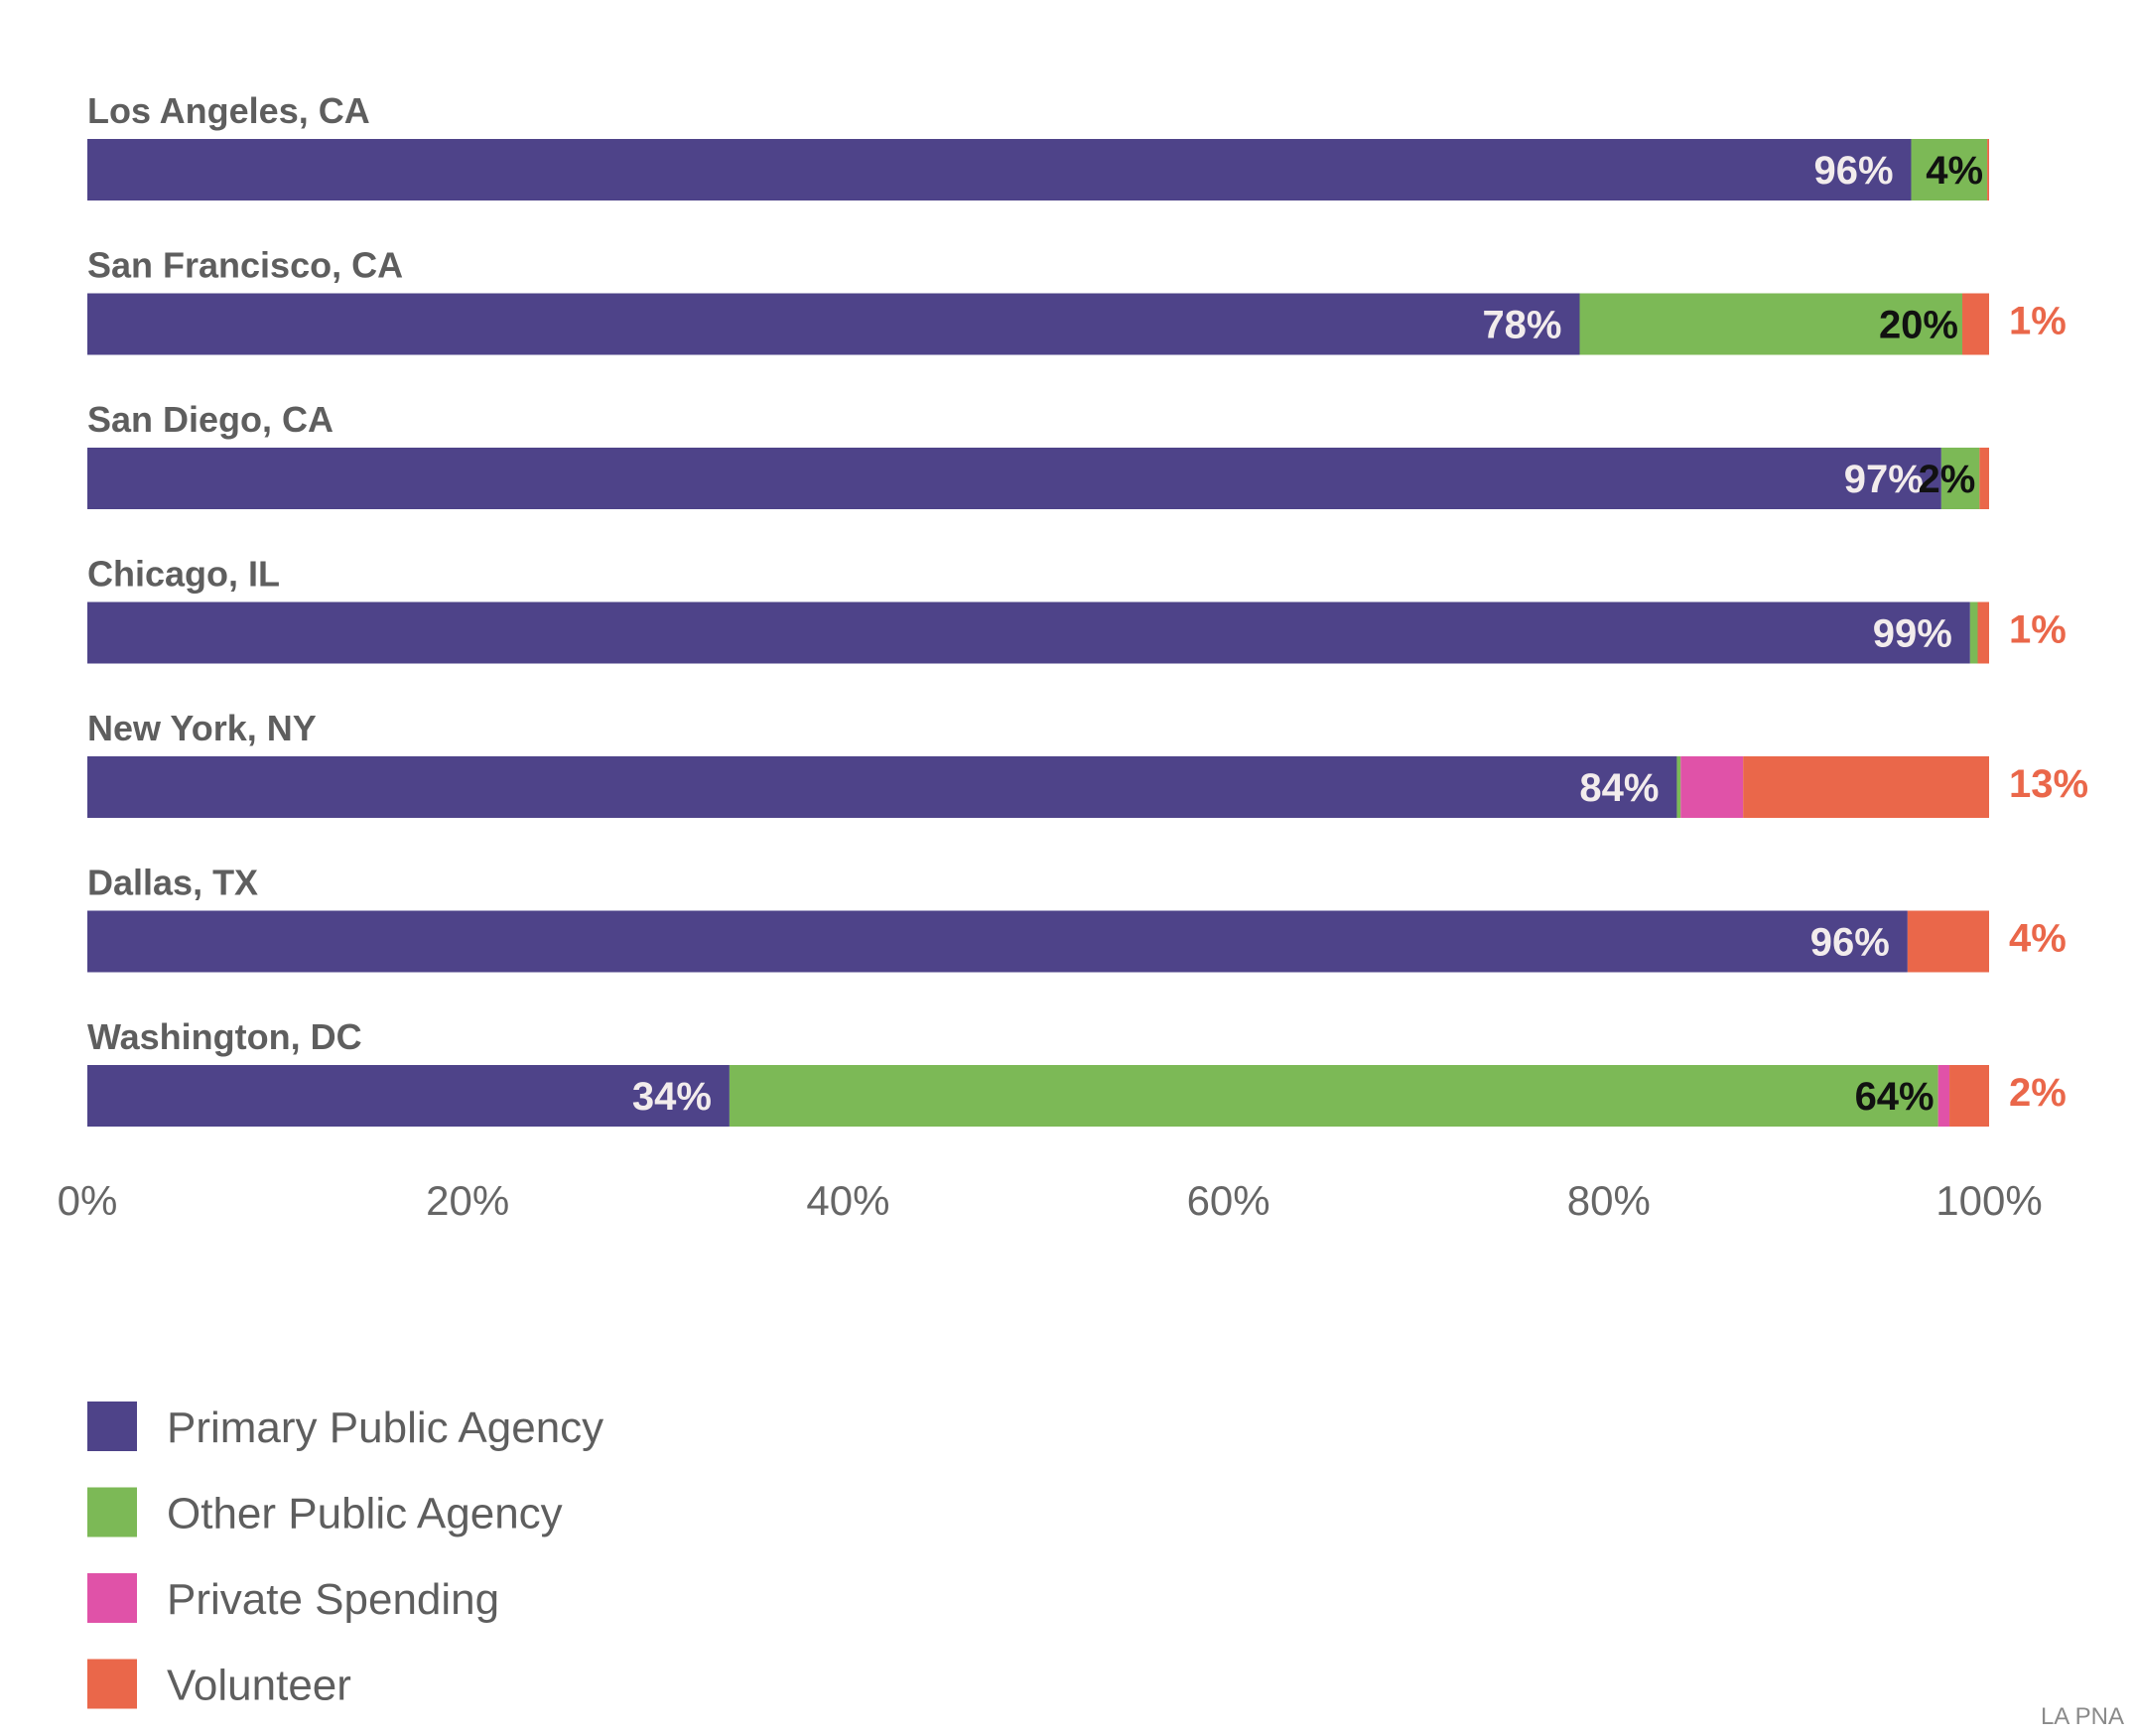 This screenshot has height=1736, width=2136. What do you see at coordinates (1228, 1200) in the screenshot?
I see `x-tick-label: 60%` at bounding box center [1228, 1200].